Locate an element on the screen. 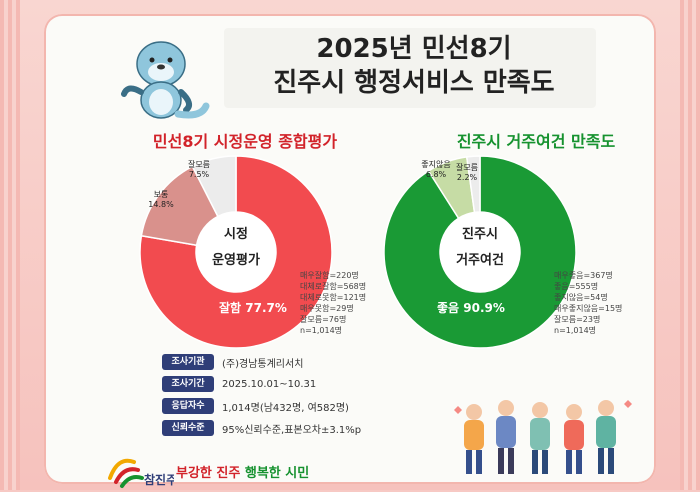  info-value: 2025.10.01~10.31 is located at coordinates (269, 384).